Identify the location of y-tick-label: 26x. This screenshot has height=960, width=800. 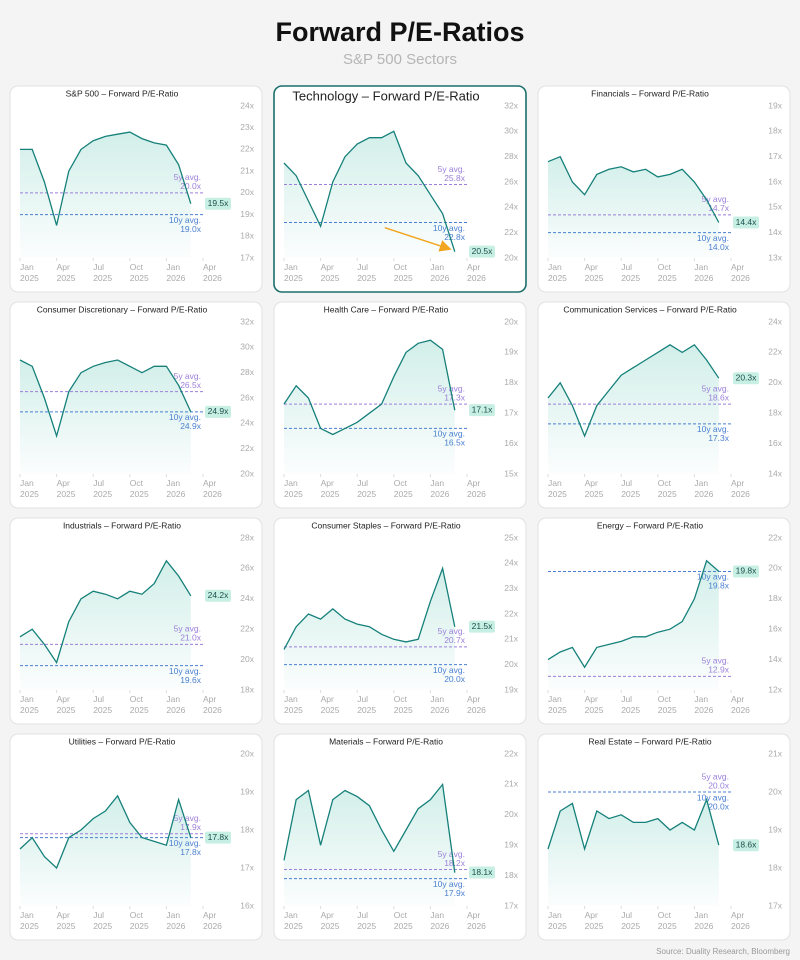
(247, 397).